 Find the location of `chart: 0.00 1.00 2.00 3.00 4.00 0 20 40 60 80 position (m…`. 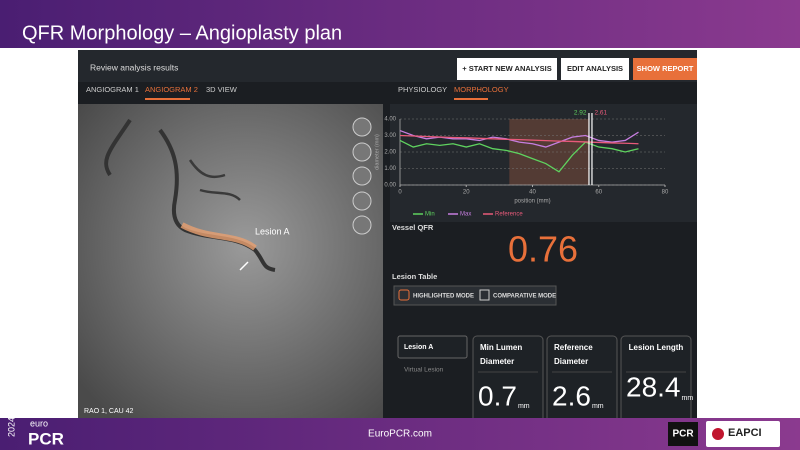

chart: 0.00 1.00 2.00 3.00 4.00 0 20 40 60 80 position (m… is located at coordinates (521, 164).